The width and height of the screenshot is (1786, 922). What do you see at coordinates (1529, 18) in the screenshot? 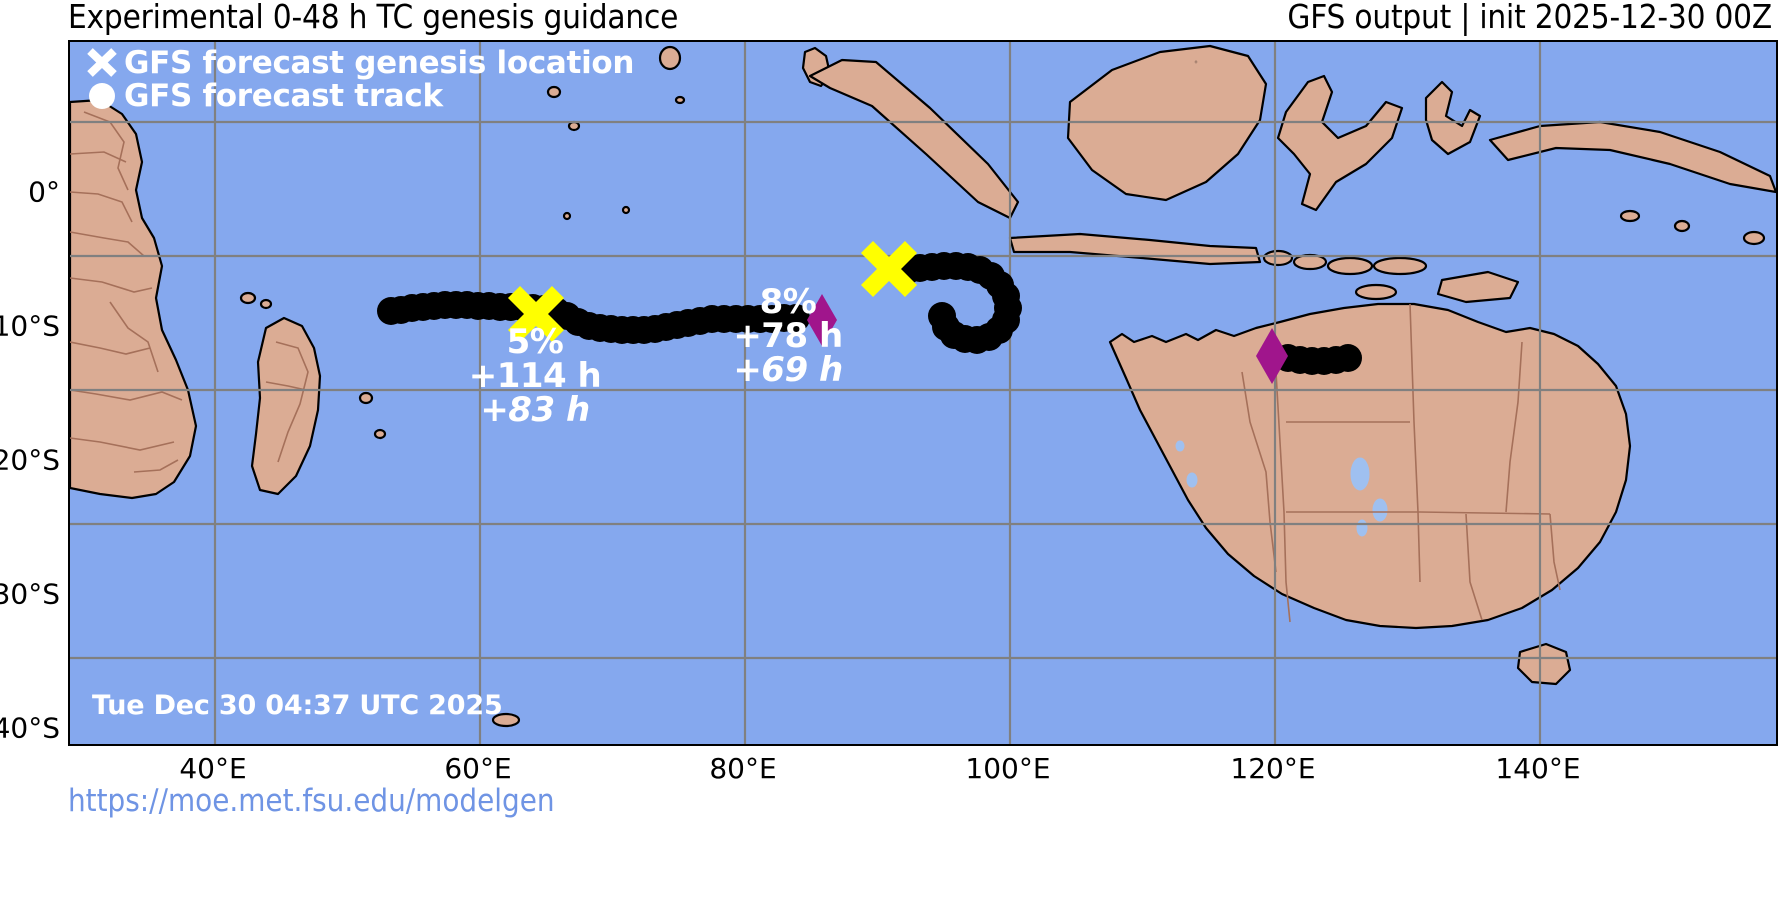
I see `model-init-label: GFS output | init 2025-12-30 00Z` at bounding box center [1529, 18].